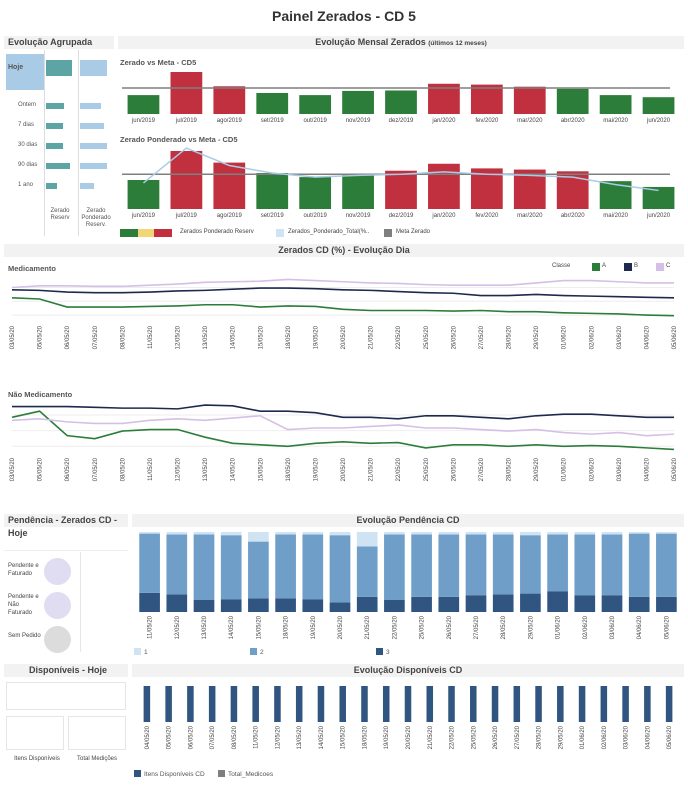 The image size is (688, 788). What do you see at coordinates (343, 307) in the screenshot?
I see `series-line-a` at bounding box center [343, 307].